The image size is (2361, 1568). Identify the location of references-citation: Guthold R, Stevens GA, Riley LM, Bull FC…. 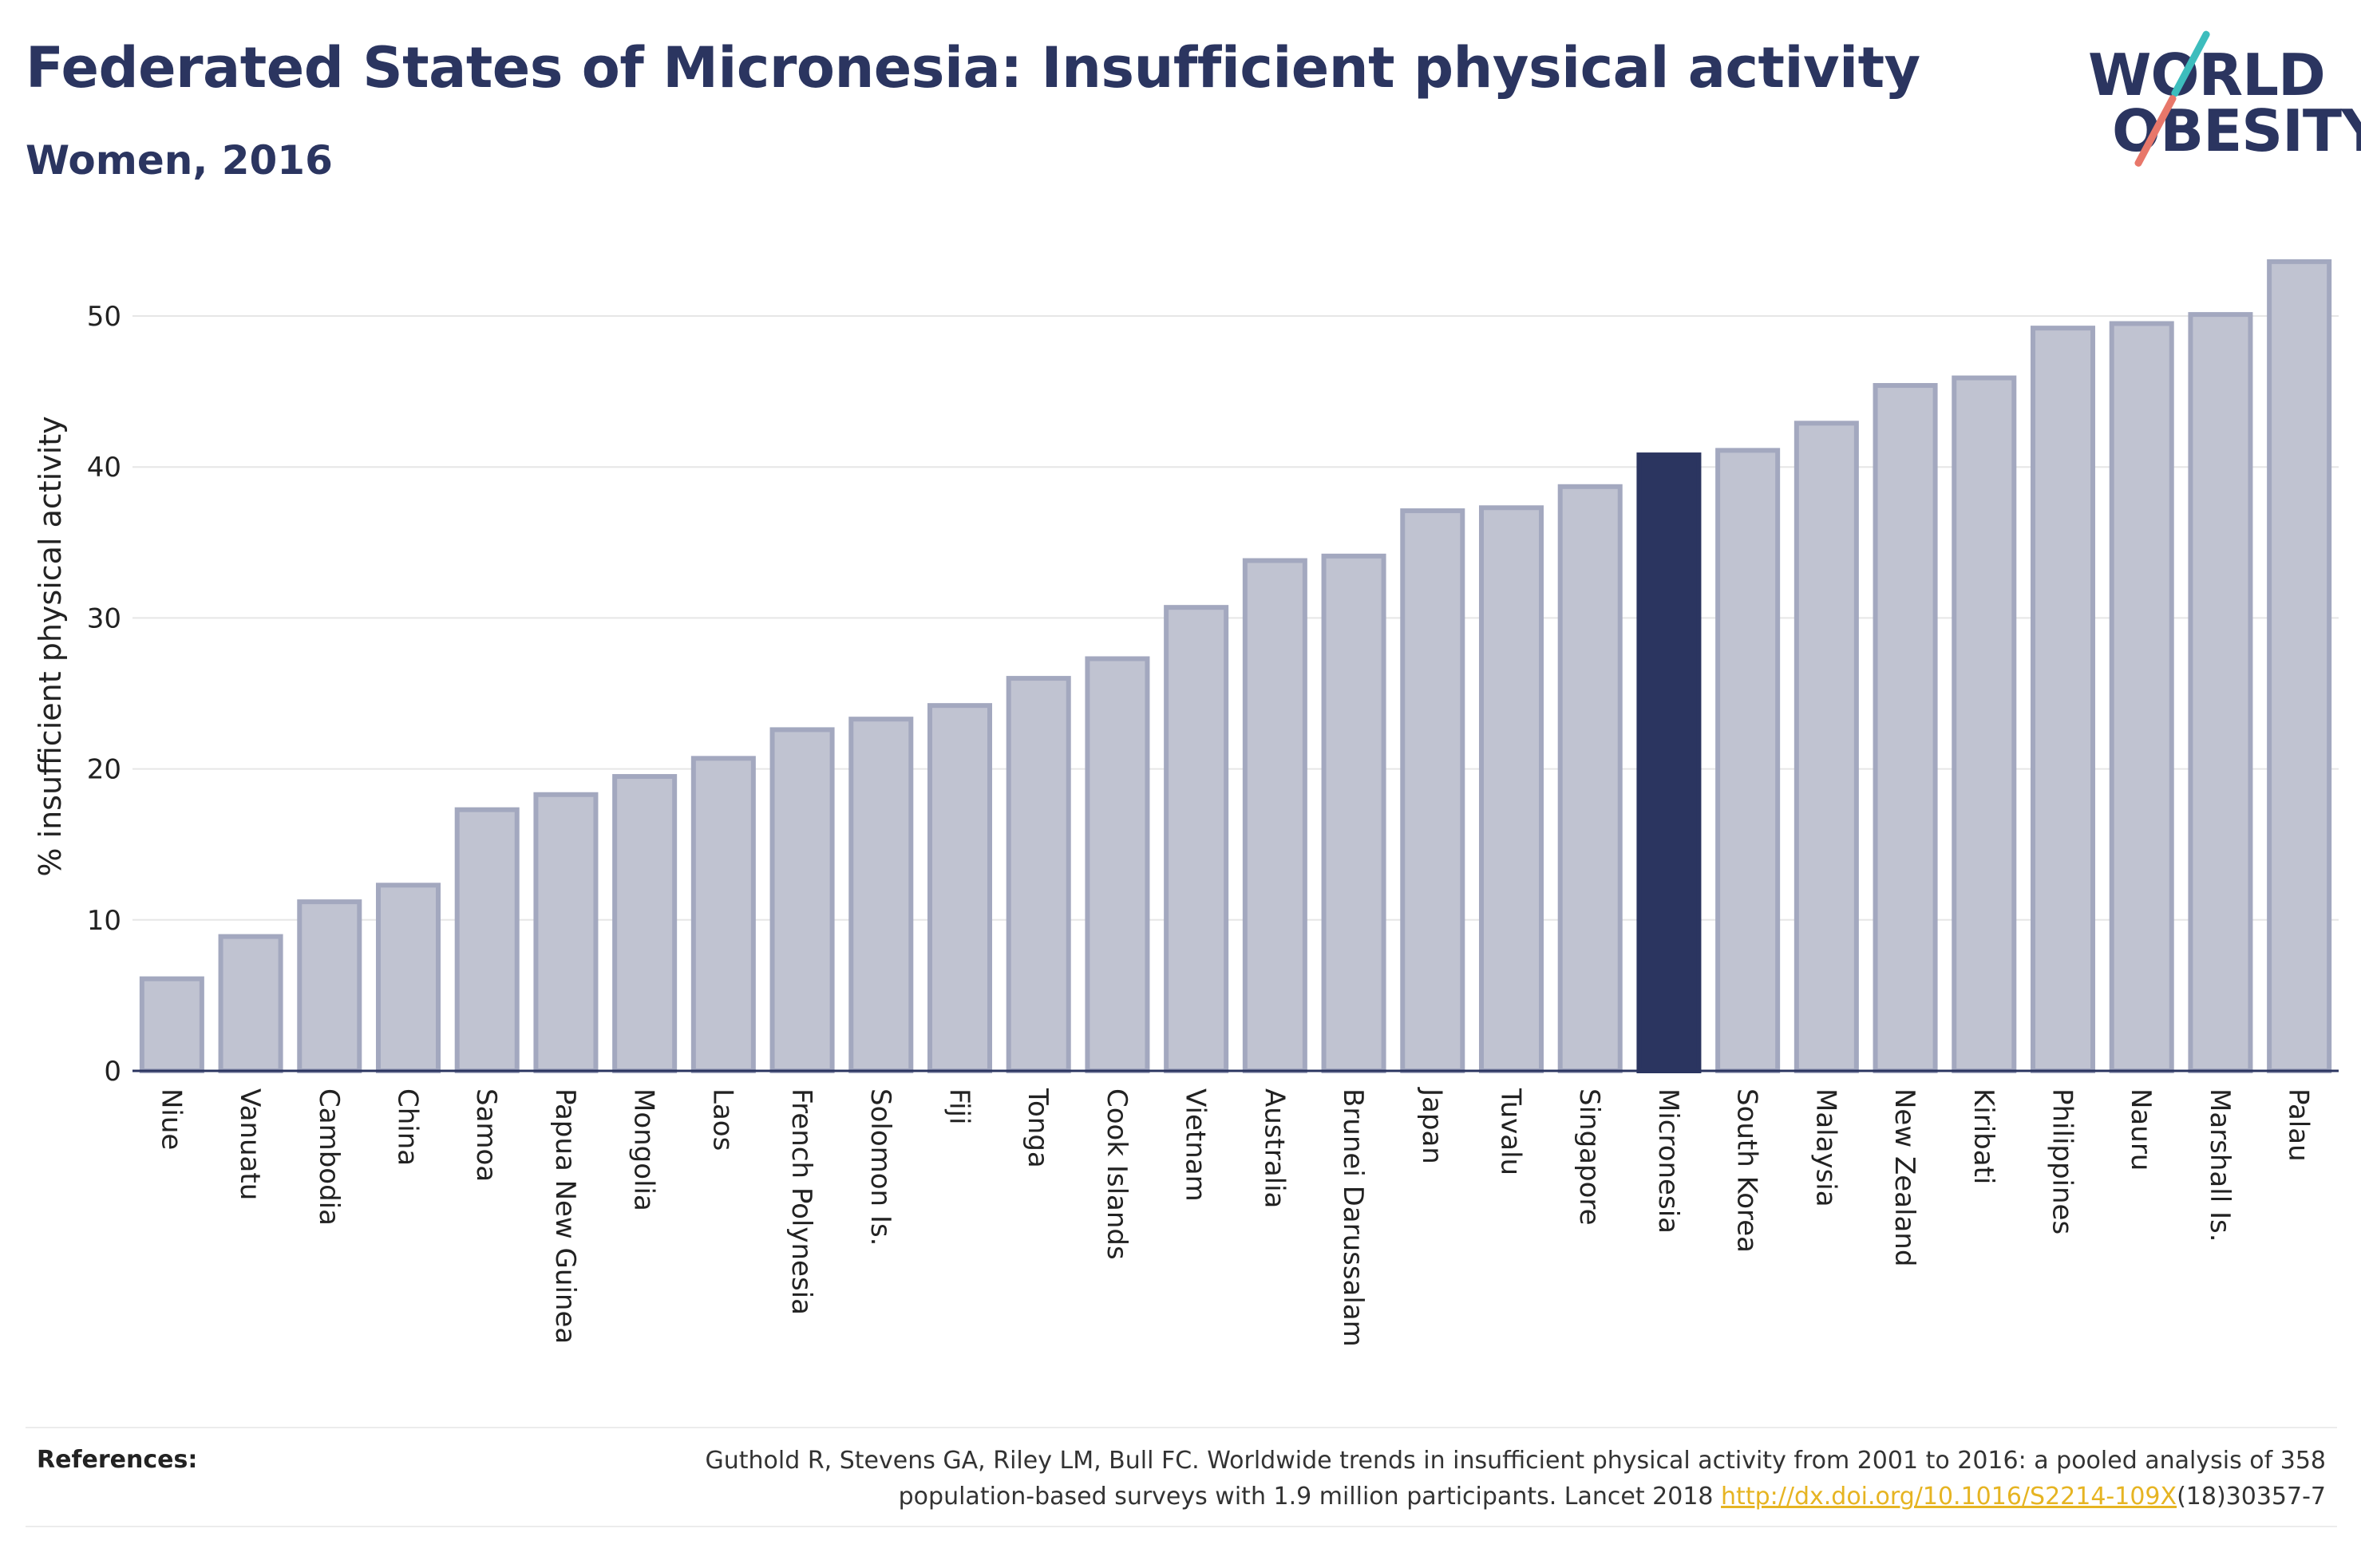
(1515, 1479).